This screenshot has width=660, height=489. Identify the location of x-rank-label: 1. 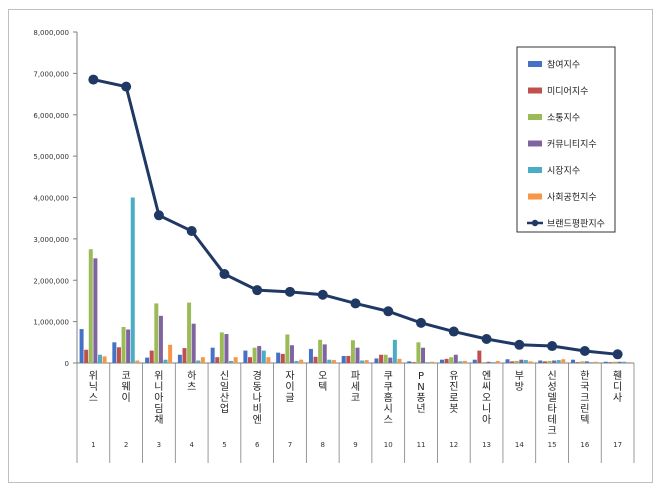
(93, 445).